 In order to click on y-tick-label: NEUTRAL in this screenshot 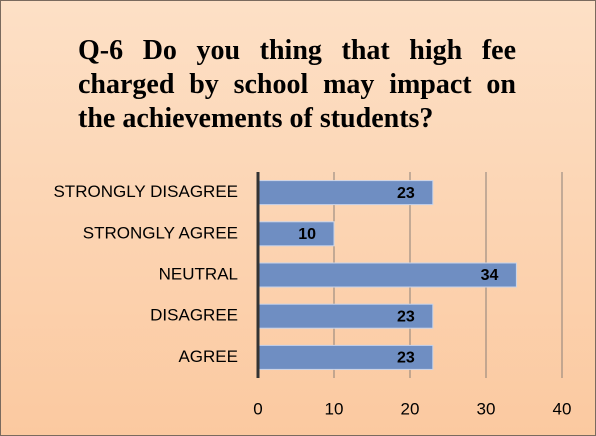, I will do `click(198, 273)`.